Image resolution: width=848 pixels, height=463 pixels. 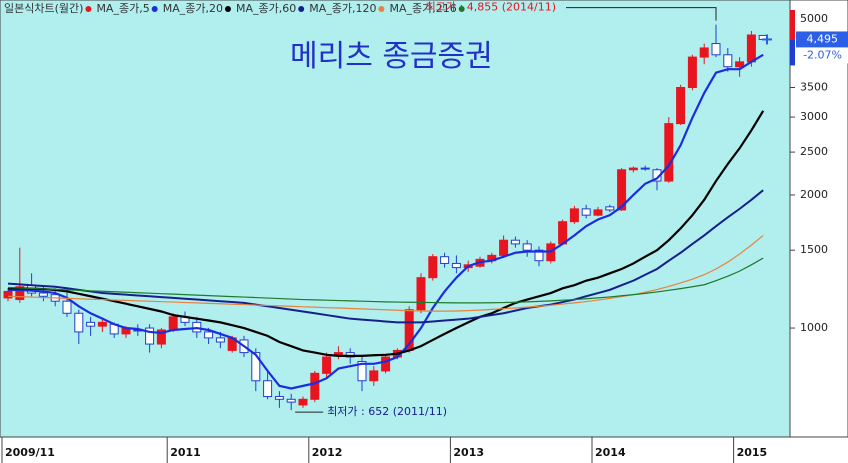 I want to click on change-box, so click(x=822, y=55).